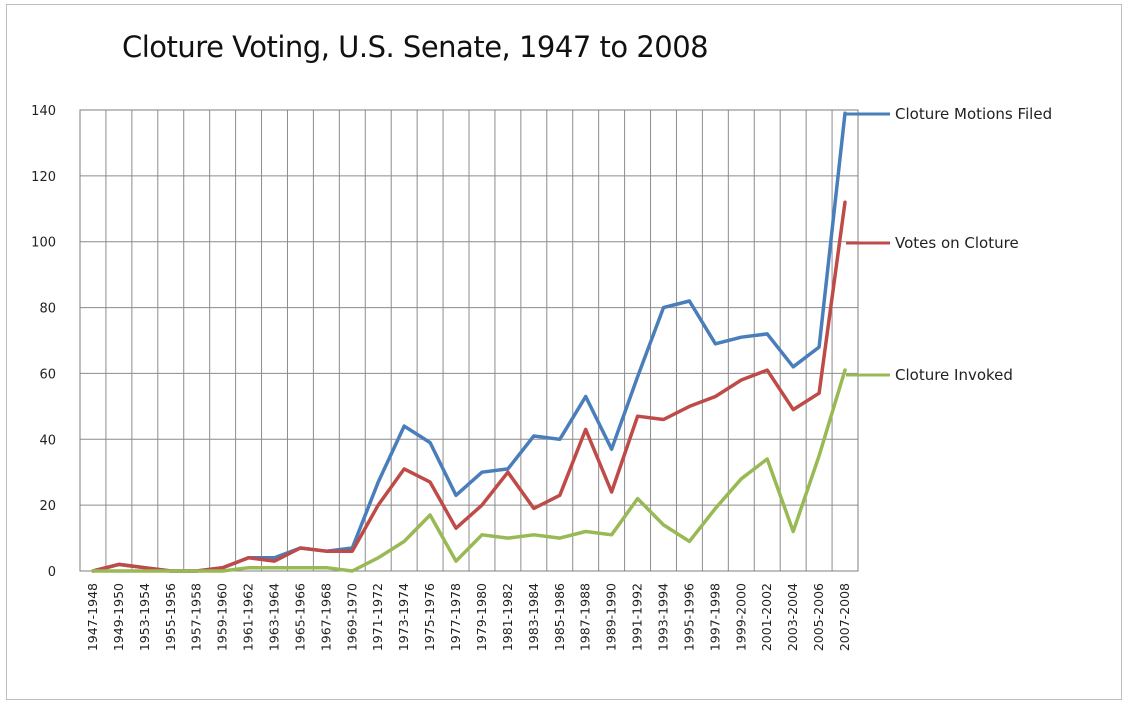 This screenshot has width=1128, height=705. Describe the element at coordinates (43, 243) in the screenshot. I see `y-tick-label: 100` at that location.